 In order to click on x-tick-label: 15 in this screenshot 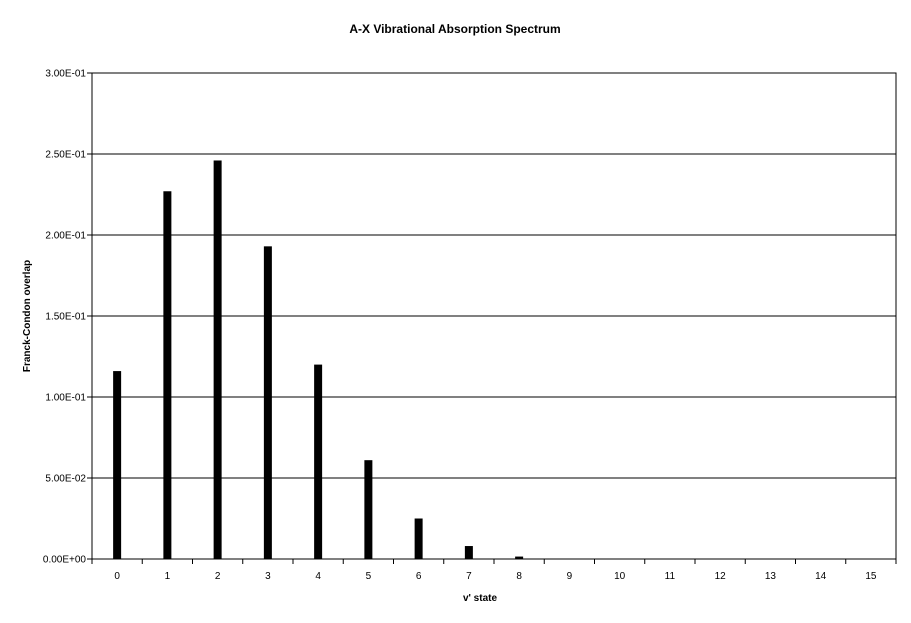, I will do `click(871, 576)`.